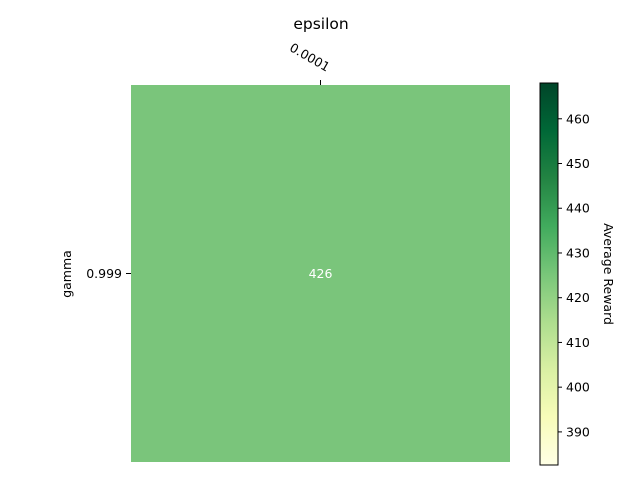 The height and width of the screenshot is (484, 640). I want to click on x-axis-label: epsilon, so click(320, 24).